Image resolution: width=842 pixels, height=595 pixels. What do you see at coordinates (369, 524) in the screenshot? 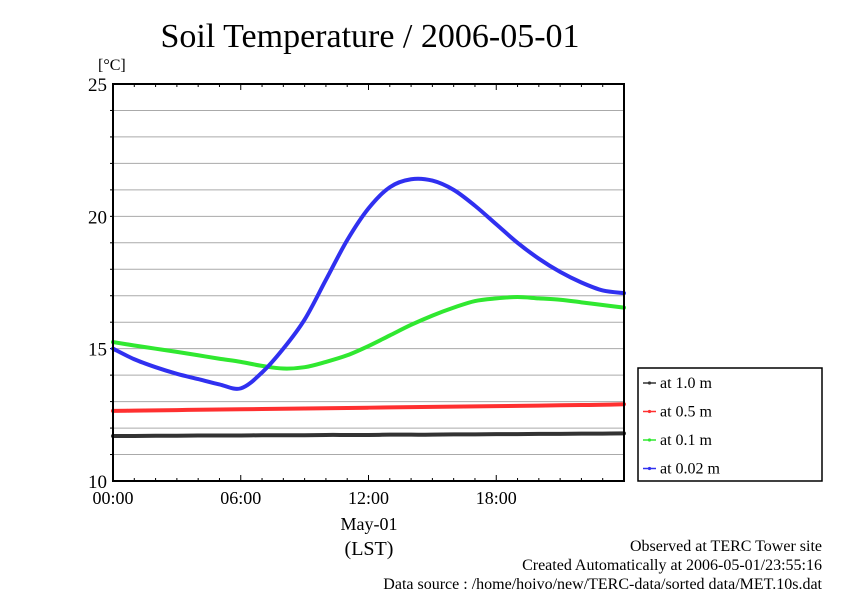
I see `x-axis-date: May-01` at bounding box center [369, 524].